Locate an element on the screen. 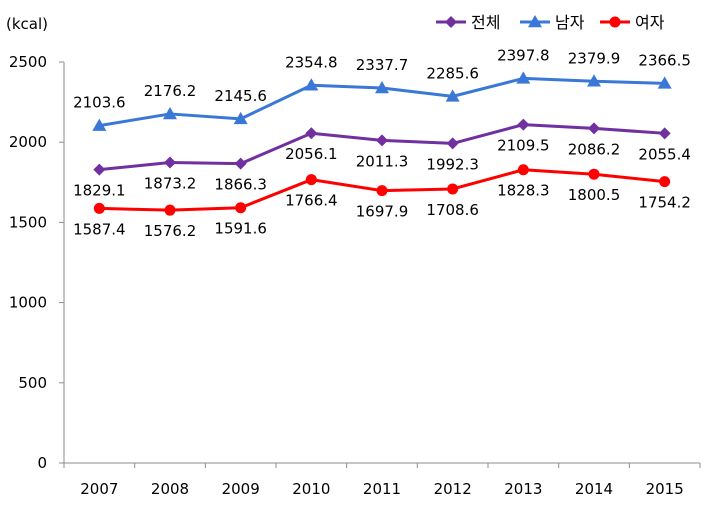 The width and height of the screenshot is (718, 514). y-tick-label: 500 is located at coordinates (32, 383).